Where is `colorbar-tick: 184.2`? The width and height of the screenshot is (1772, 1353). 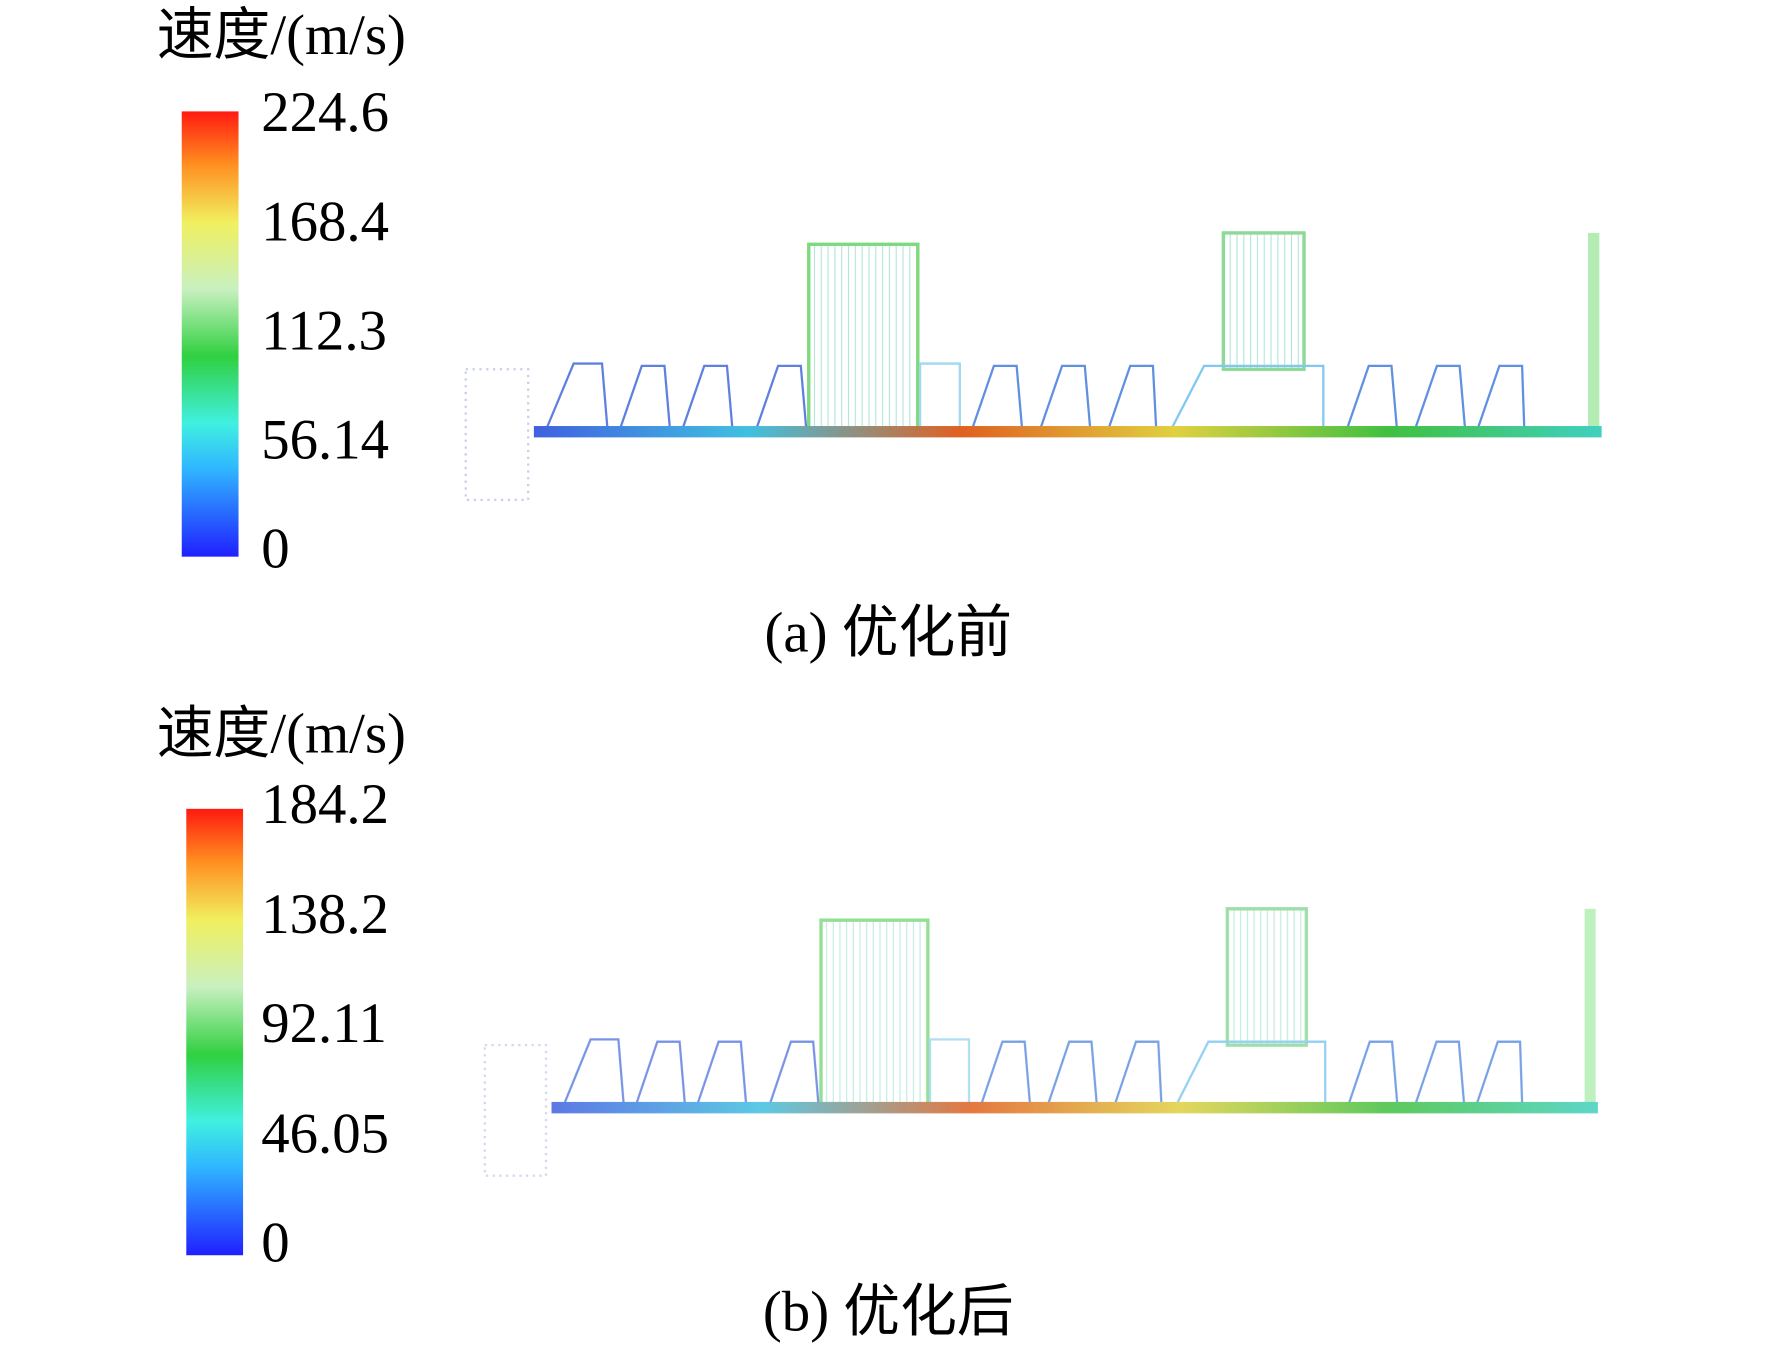 colorbar-tick: 184.2 is located at coordinates (325, 804).